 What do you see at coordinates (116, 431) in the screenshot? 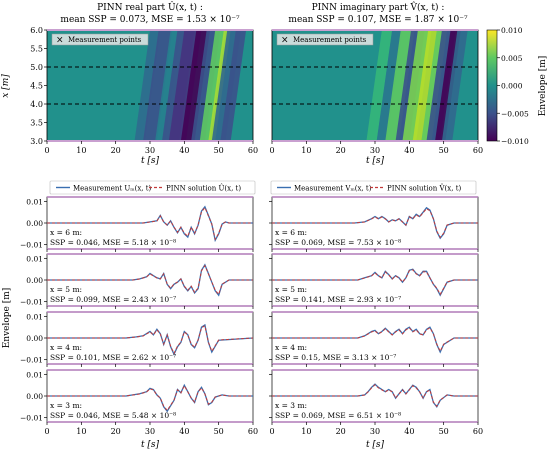
I see `line-panel-xtick-label: 20` at bounding box center [116, 431].